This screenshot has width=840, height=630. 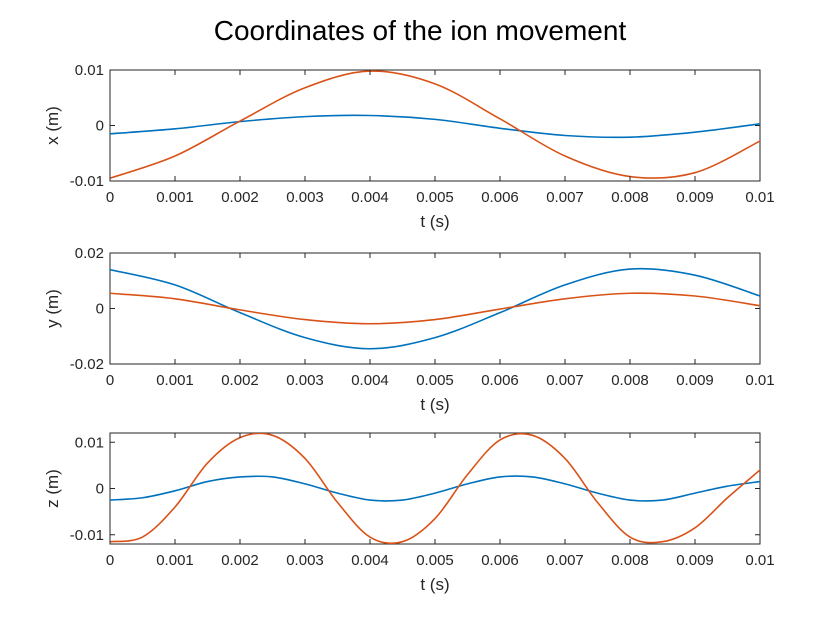 What do you see at coordinates (52, 488) in the screenshot?
I see `y-axis-label: z (m)` at bounding box center [52, 488].